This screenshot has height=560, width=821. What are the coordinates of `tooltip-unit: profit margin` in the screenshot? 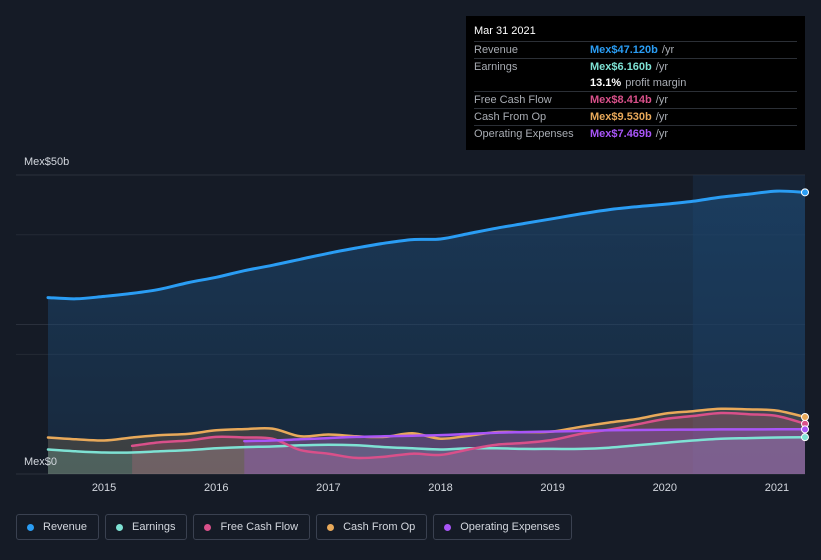 It's located at (656, 83).